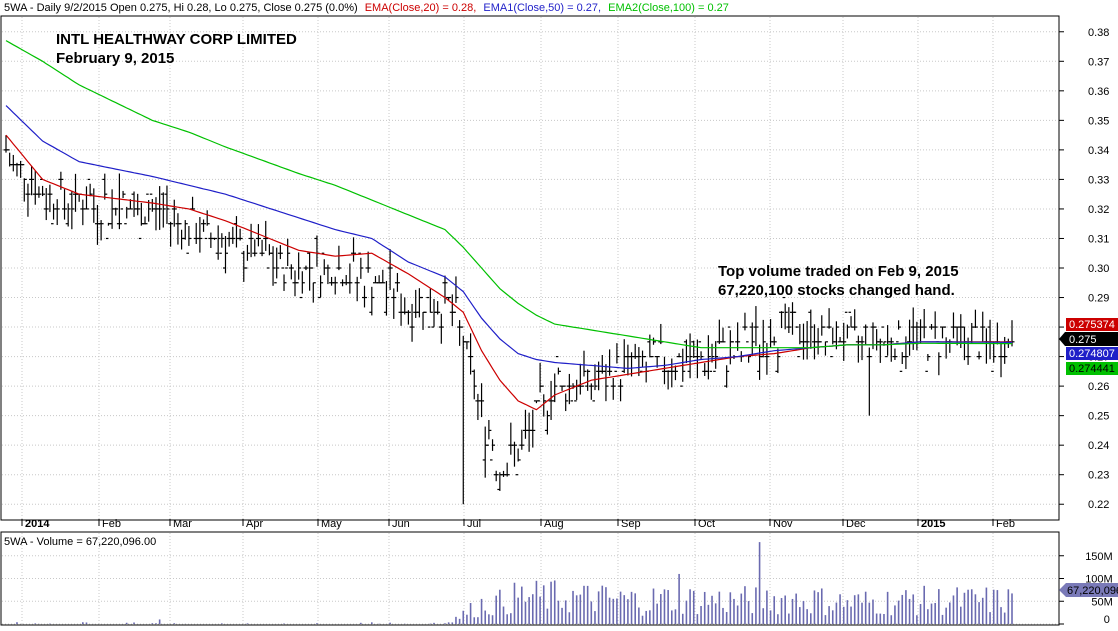  What do you see at coordinates (182, 524) in the screenshot?
I see `date-tick-label: Mar` at bounding box center [182, 524].